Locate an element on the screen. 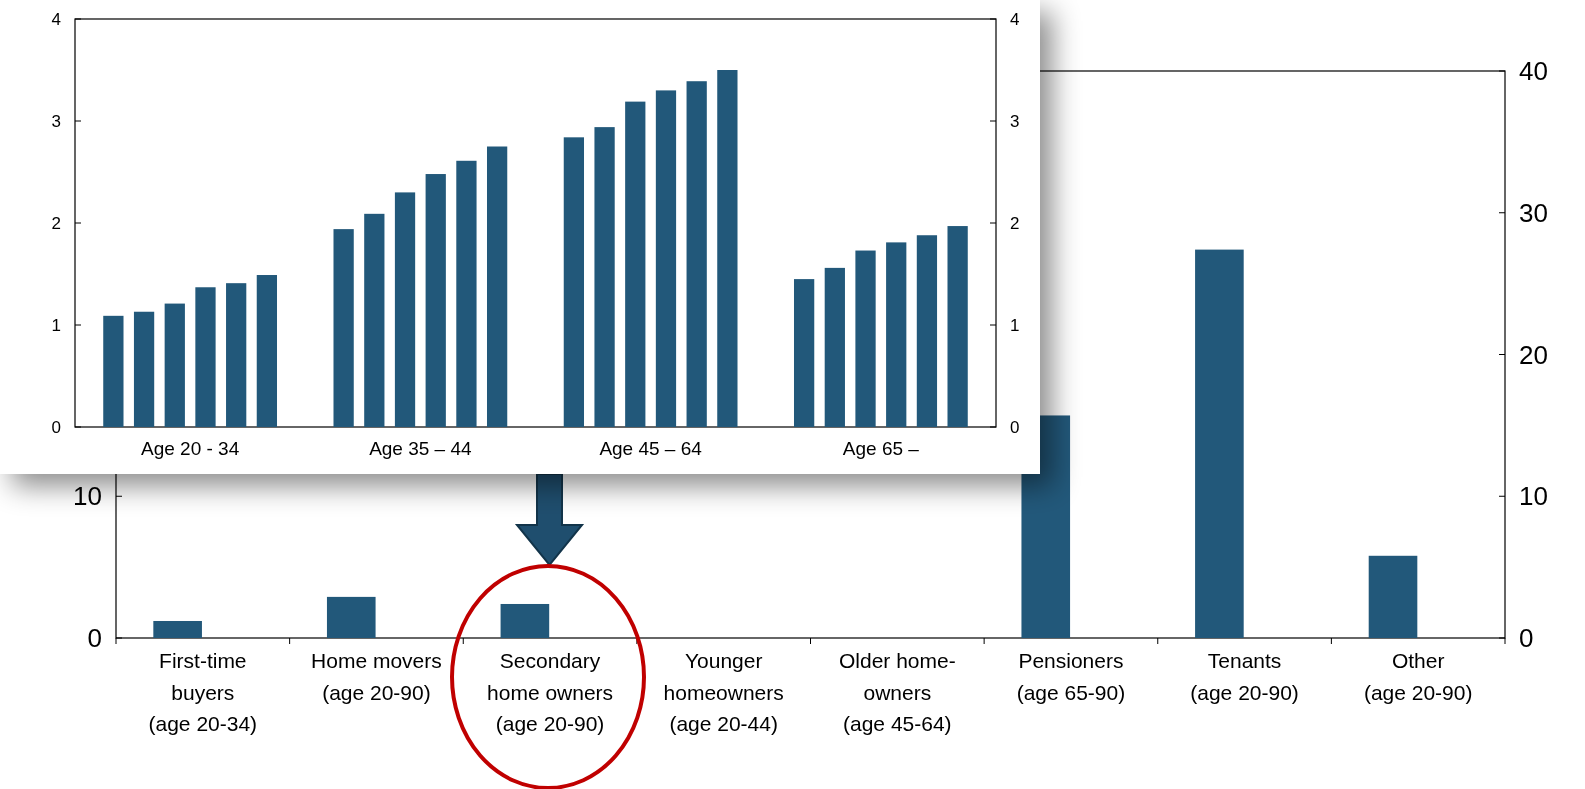 Image resolution: width=1585 pixels, height=789 pixels. y-tick-label: 1 is located at coordinates (56, 325).